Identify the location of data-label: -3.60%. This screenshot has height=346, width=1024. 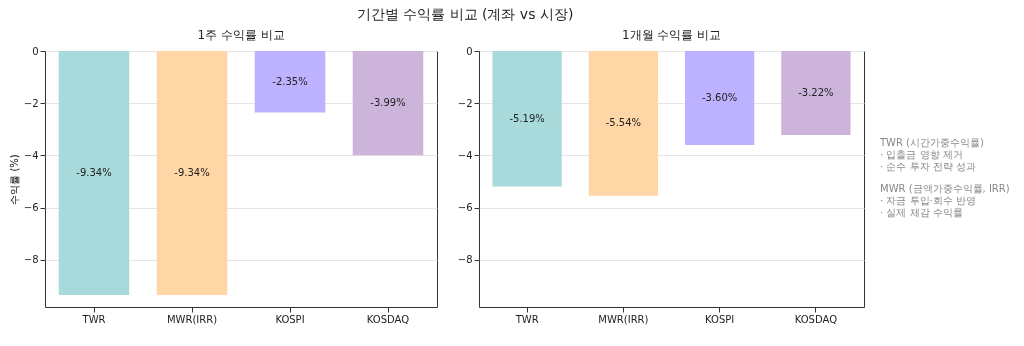
(719, 98).